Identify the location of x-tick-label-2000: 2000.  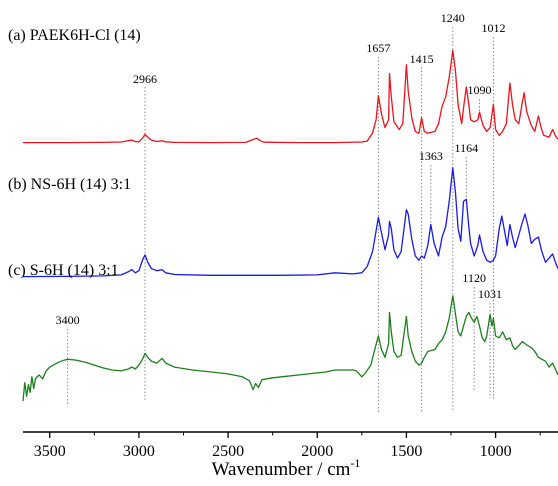
(317, 451).